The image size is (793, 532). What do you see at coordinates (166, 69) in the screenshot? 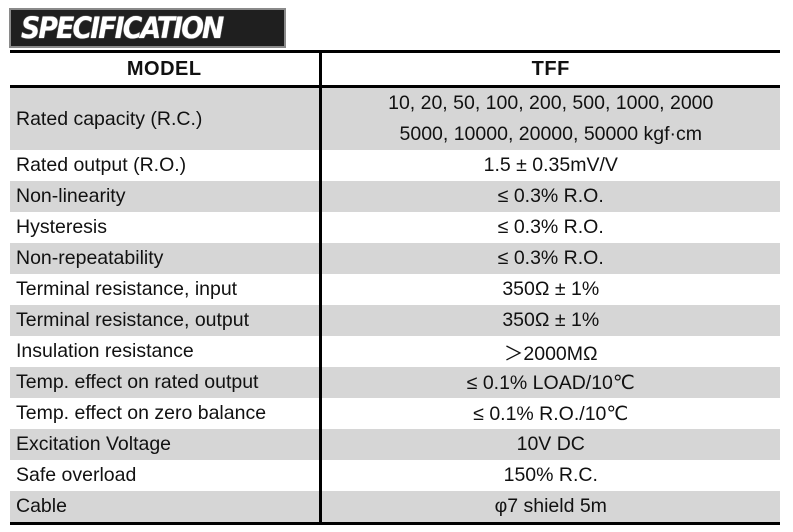
I see `model-column-header: MODEL` at bounding box center [166, 69].